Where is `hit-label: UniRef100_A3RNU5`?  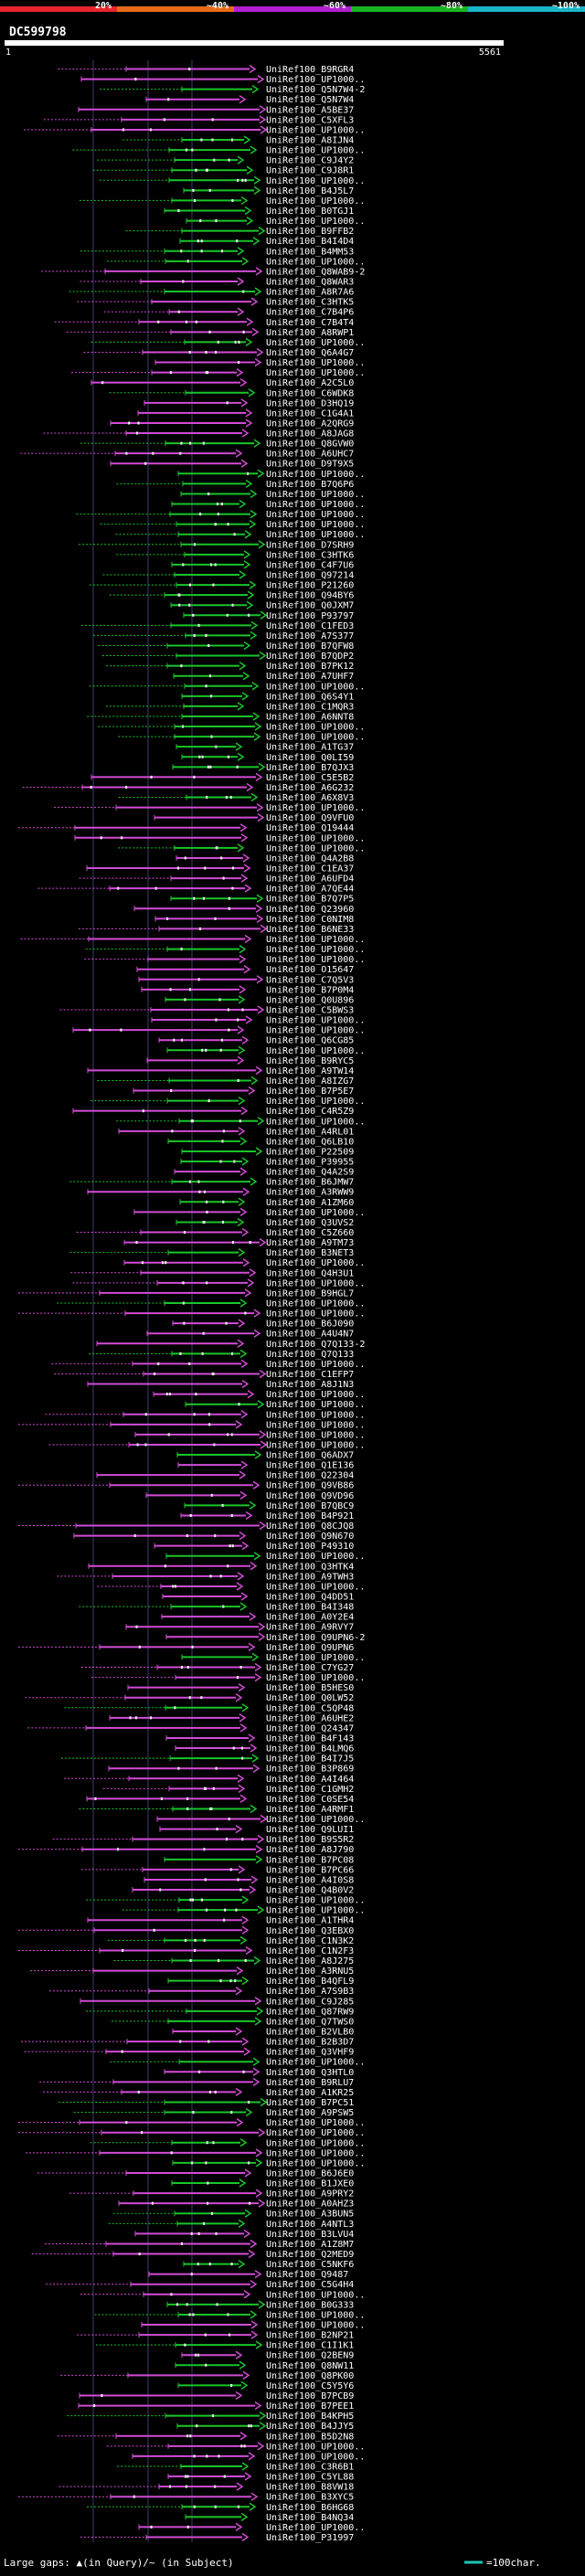 hit-label: UniRef100_A3RNU5 is located at coordinates (310, 1971).